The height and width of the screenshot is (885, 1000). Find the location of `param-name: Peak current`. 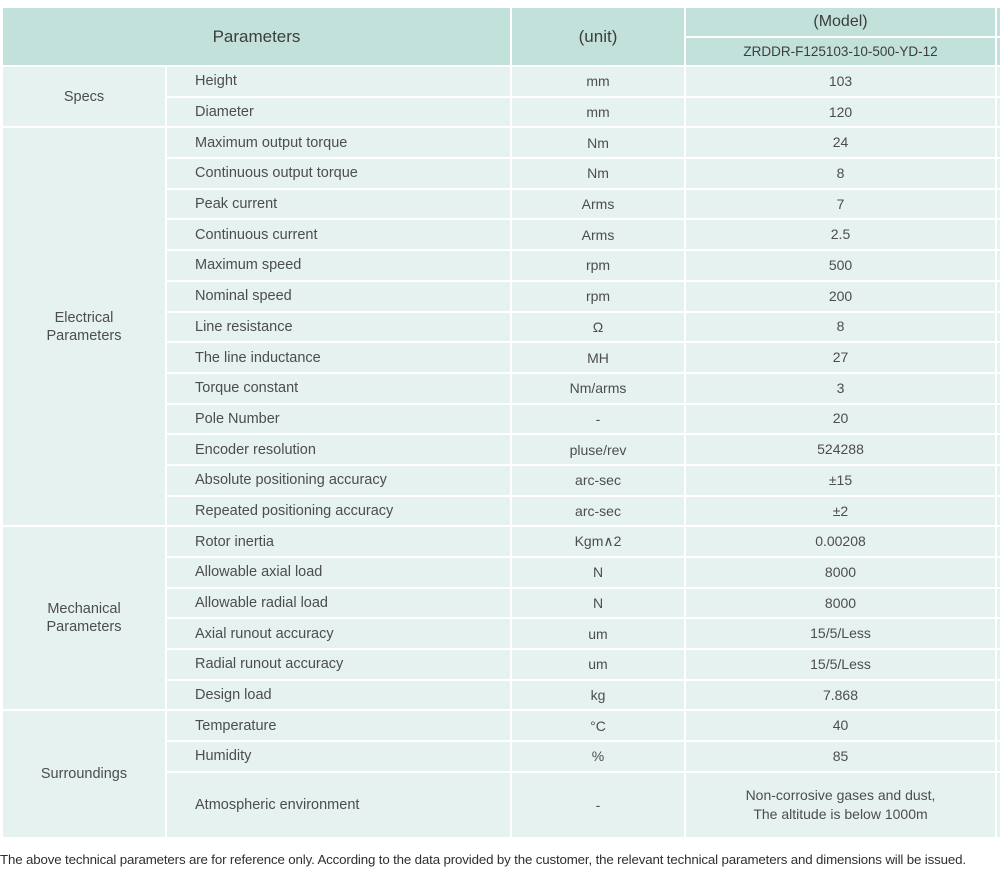

param-name: Peak current is located at coordinates (339, 205).